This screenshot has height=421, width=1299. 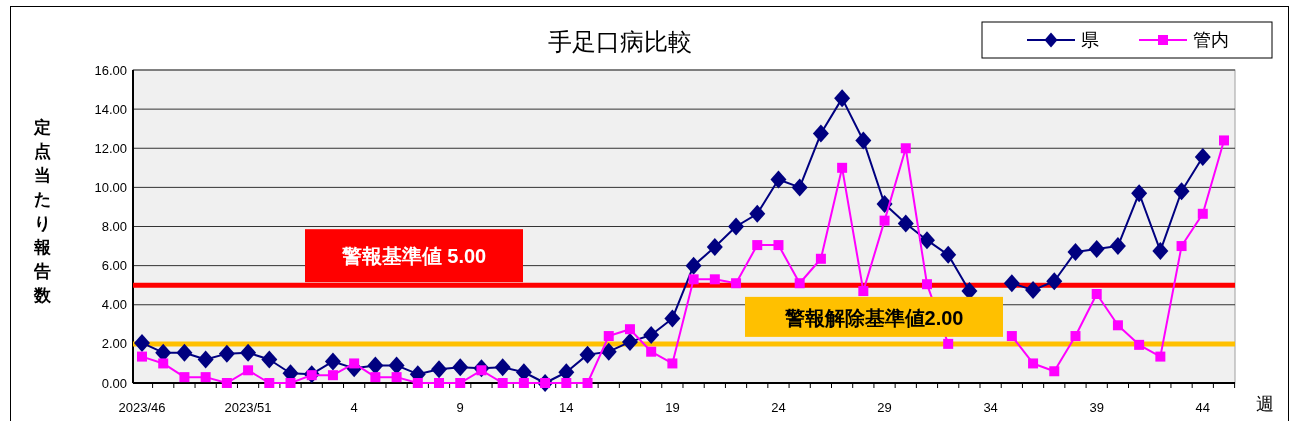 What do you see at coordinates (1203, 407) in the screenshot?
I see `x-tick-label: 44` at bounding box center [1203, 407].